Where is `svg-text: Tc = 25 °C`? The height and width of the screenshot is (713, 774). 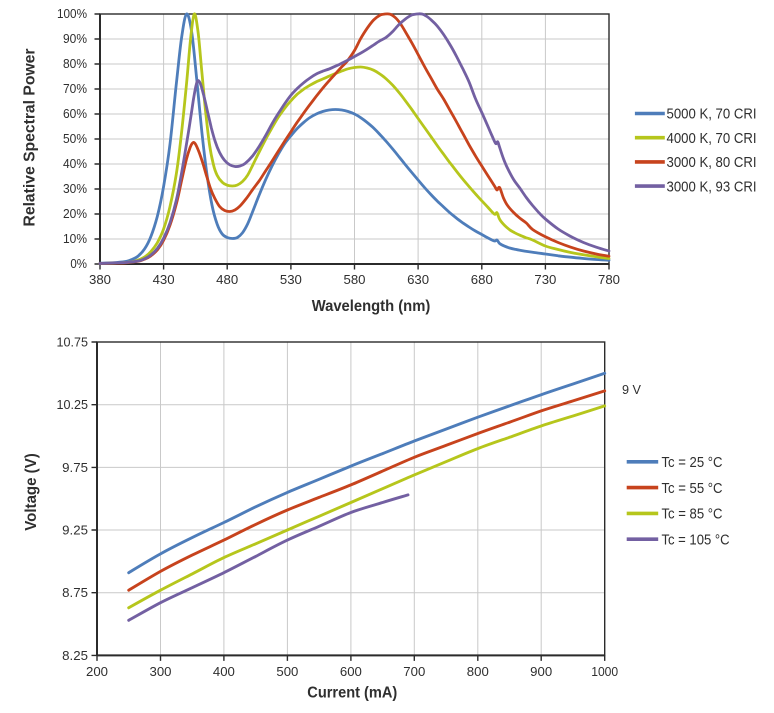 svg-text: Tc = 25 °C is located at coordinates (692, 462).